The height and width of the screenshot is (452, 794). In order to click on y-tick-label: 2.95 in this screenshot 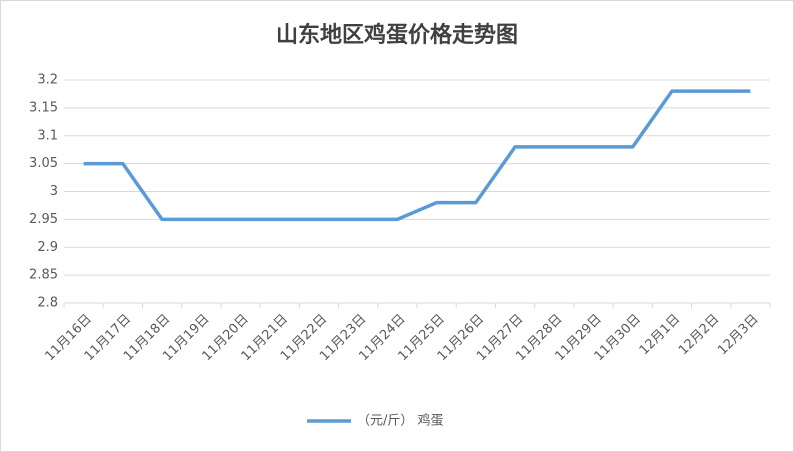, I will do `click(43, 219)`.